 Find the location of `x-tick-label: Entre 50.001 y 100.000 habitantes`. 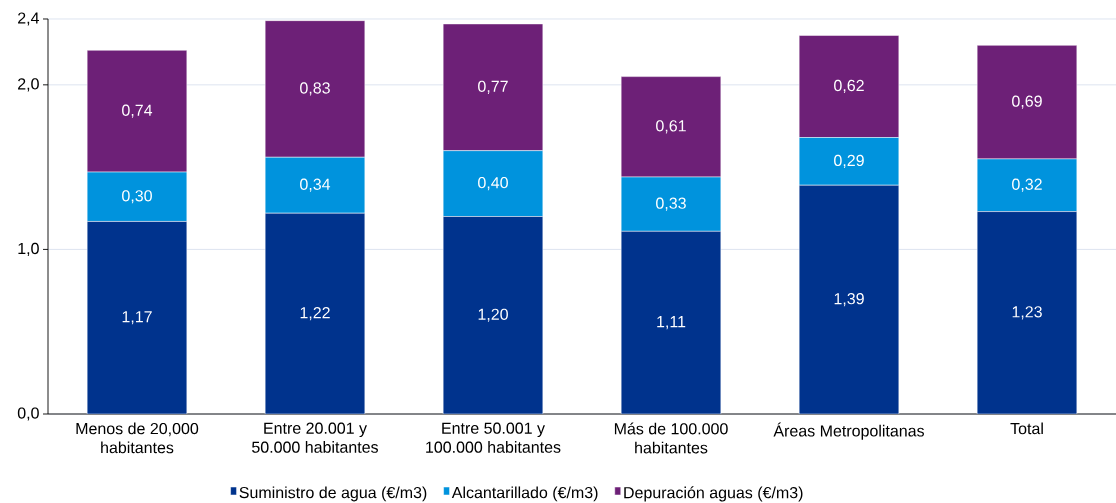

x-tick-label: Entre 50.001 y 100.000 habitantes is located at coordinates (493, 437).